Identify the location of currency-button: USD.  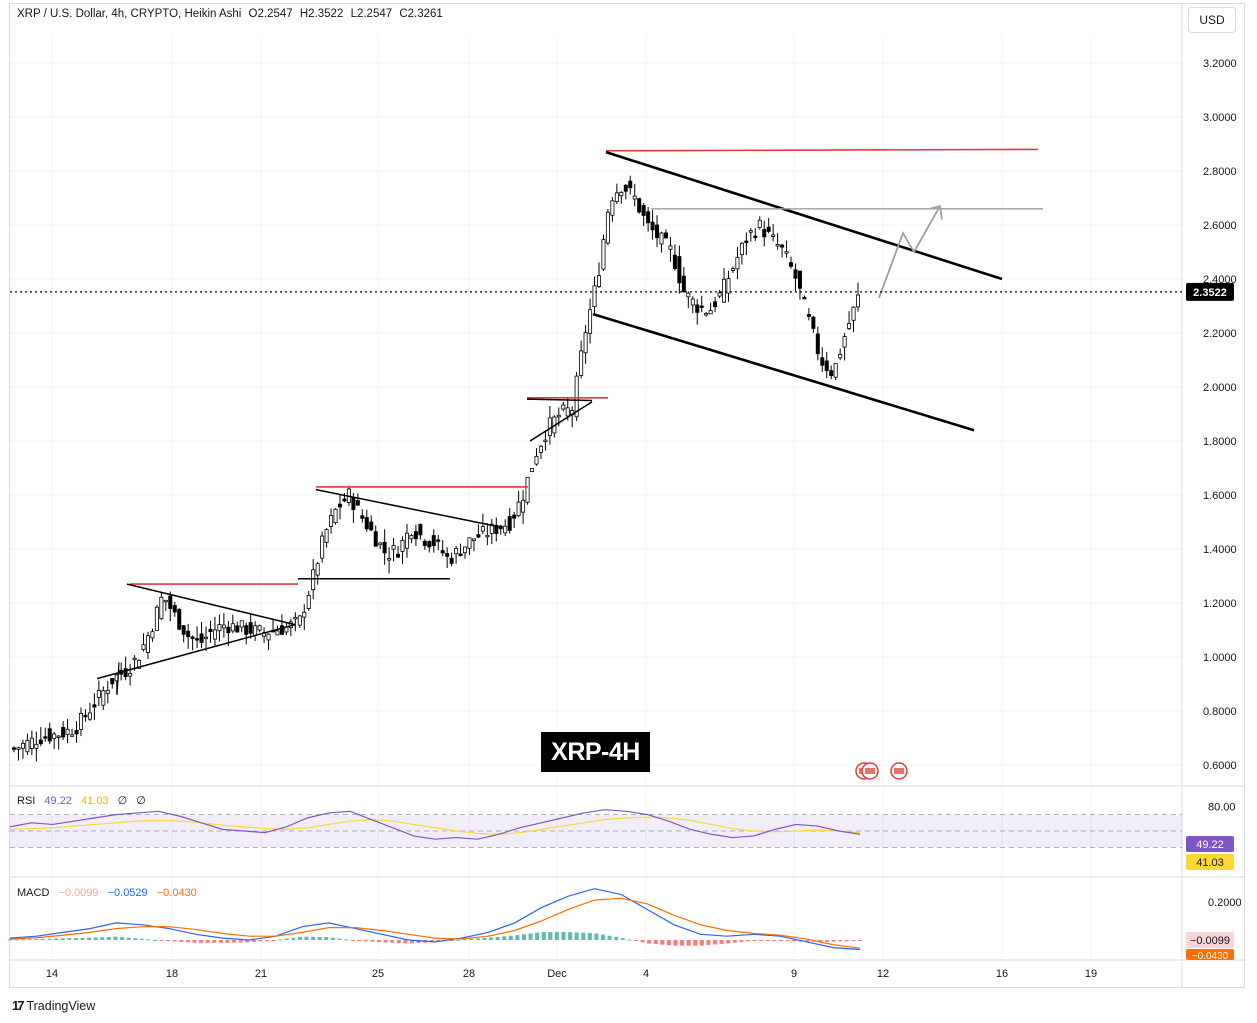
(1212, 20).